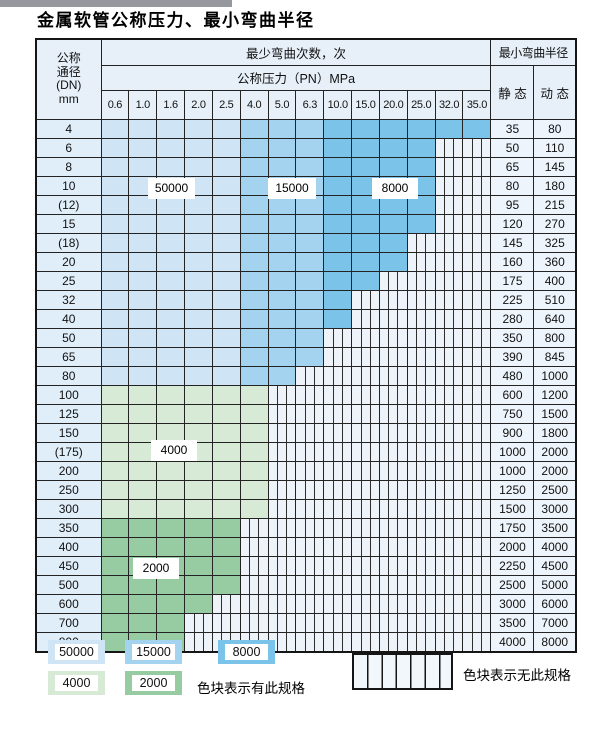 The width and height of the screenshot is (600, 743). Describe the element at coordinates (76, 652) in the screenshot. I see `legend-swatch-label: 50000` at that location.